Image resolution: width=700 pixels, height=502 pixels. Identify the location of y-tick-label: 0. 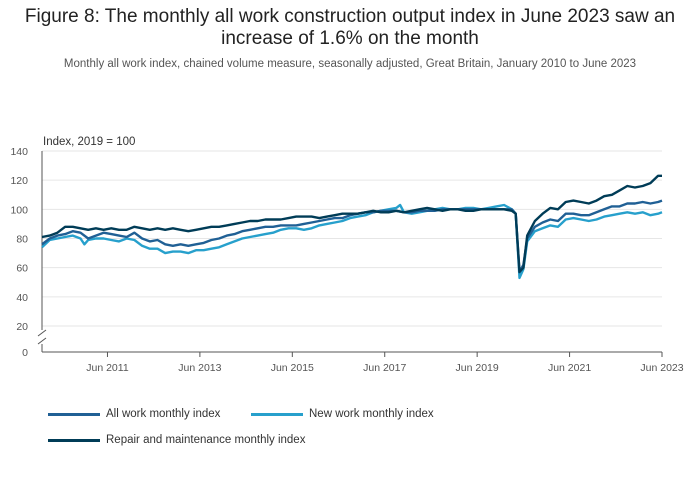
(25, 353).